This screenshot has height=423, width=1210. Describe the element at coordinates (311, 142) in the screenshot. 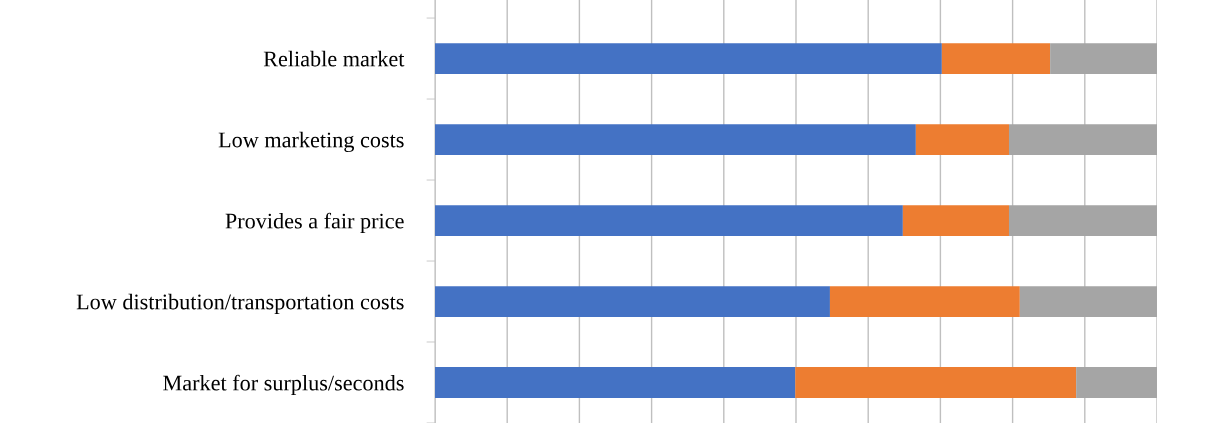

I see `y-tick-label: Low marketing costs` at that location.